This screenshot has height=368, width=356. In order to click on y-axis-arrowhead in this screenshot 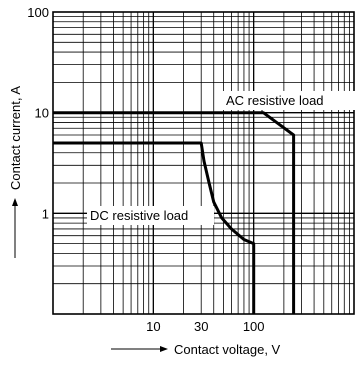, I will do `click(15, 202)`.